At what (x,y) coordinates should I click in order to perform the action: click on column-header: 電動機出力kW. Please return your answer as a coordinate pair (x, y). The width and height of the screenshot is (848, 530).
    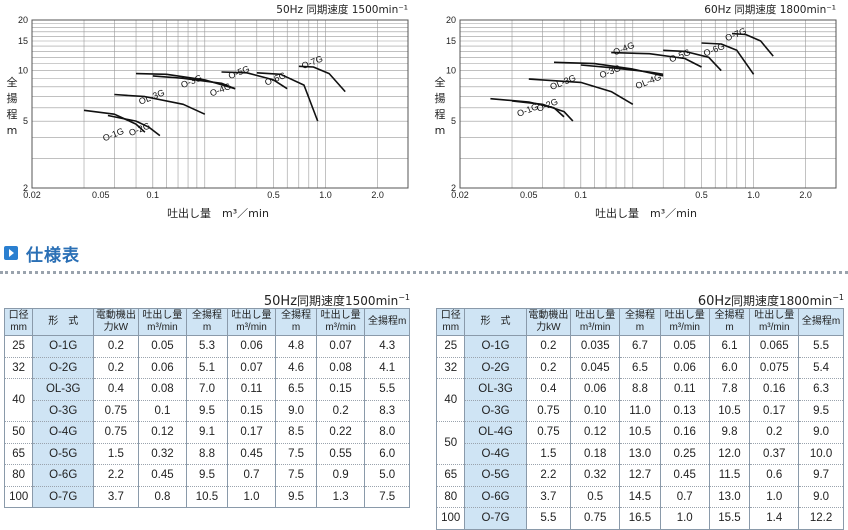
    Looking at the image, I should click on (116, 322).